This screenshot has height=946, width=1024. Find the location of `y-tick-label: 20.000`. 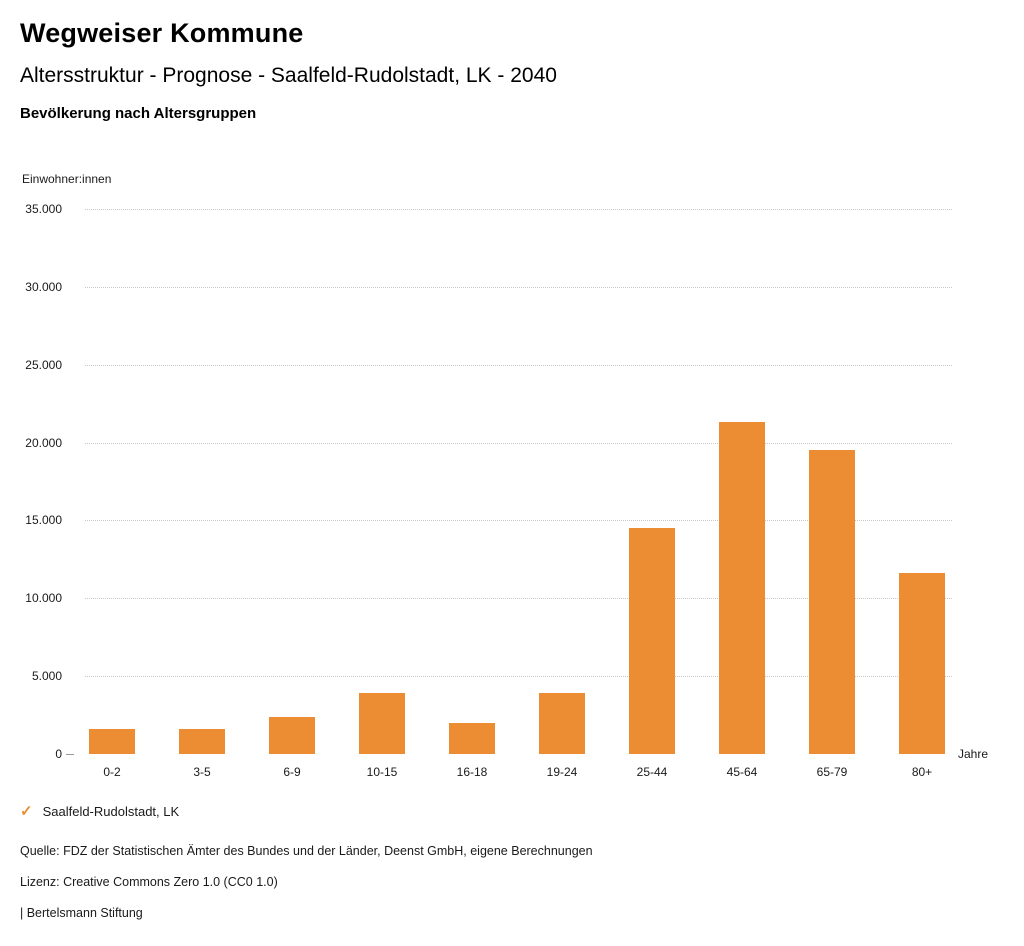

y-tick-label: 20.000 is located at coordinates (43, 442).